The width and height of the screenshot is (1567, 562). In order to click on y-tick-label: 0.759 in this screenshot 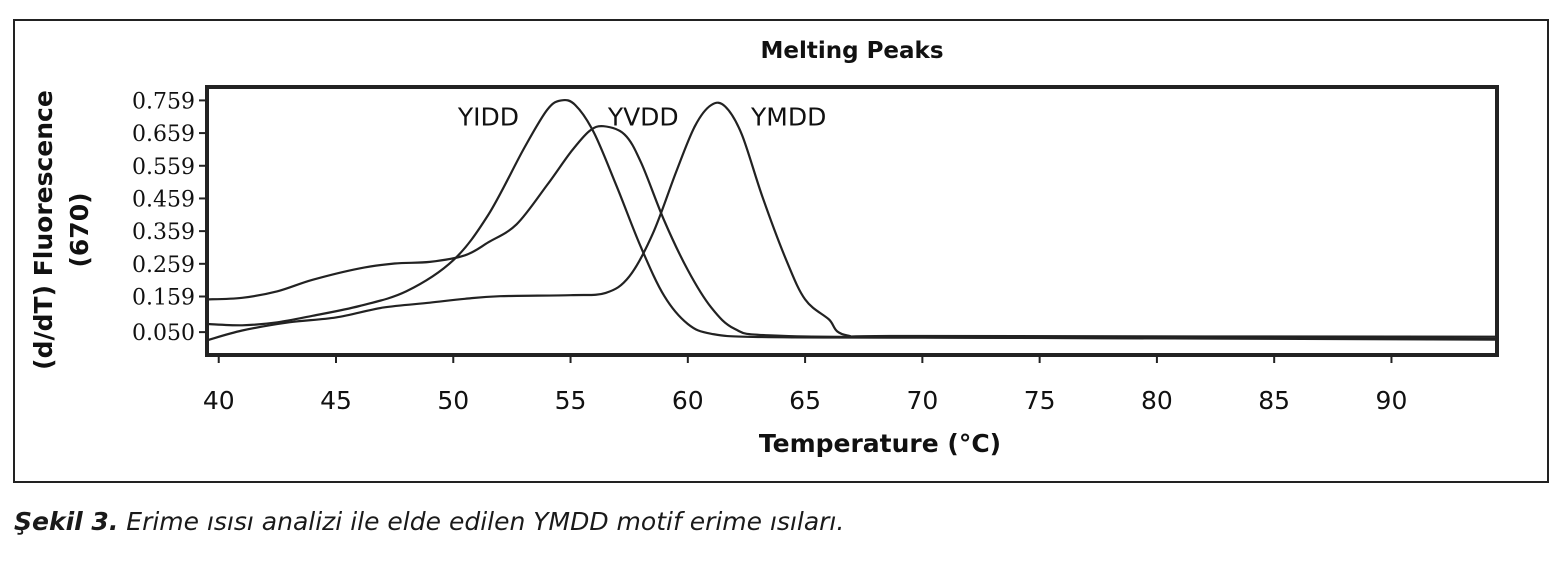, I will do `click(163, 101)`.